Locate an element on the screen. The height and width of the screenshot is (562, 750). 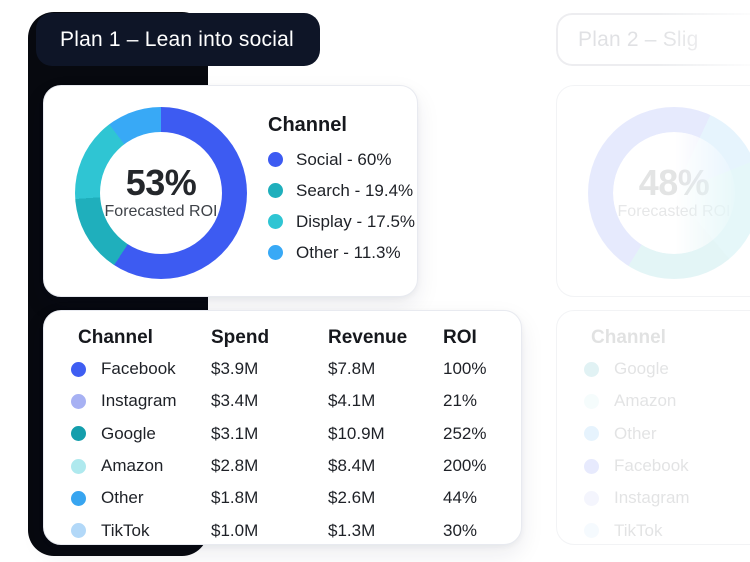
search-dot-icon is located at coordinates (275, 190).